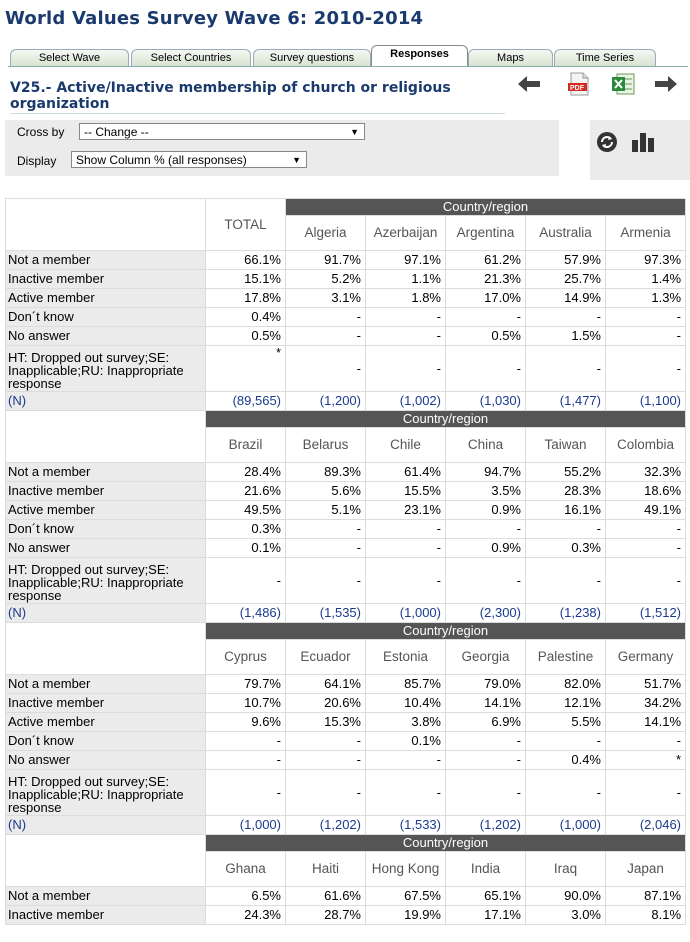 The height and width of the screenshot is (942, 690). What do you see at coordinates (69, 58) in the screenshot?
I see `tab-select-wave: Select Wave` at bounding box center [69, 58].